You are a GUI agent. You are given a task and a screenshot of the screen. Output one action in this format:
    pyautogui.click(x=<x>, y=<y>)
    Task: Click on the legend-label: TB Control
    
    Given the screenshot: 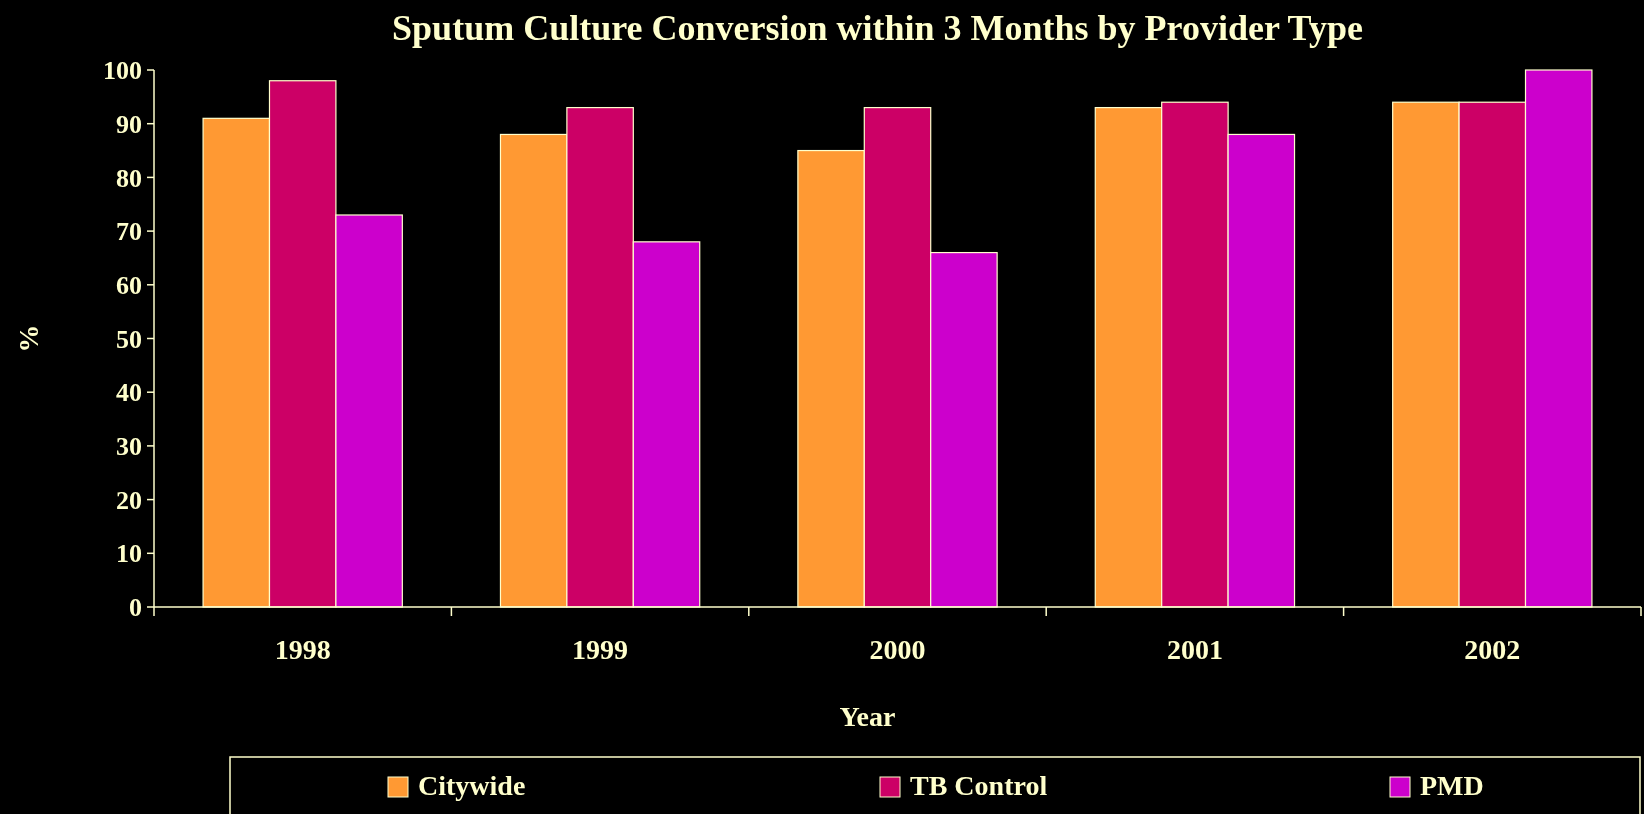 What is the action you would take?
    pyautogui.click(x=979, y=785)
    